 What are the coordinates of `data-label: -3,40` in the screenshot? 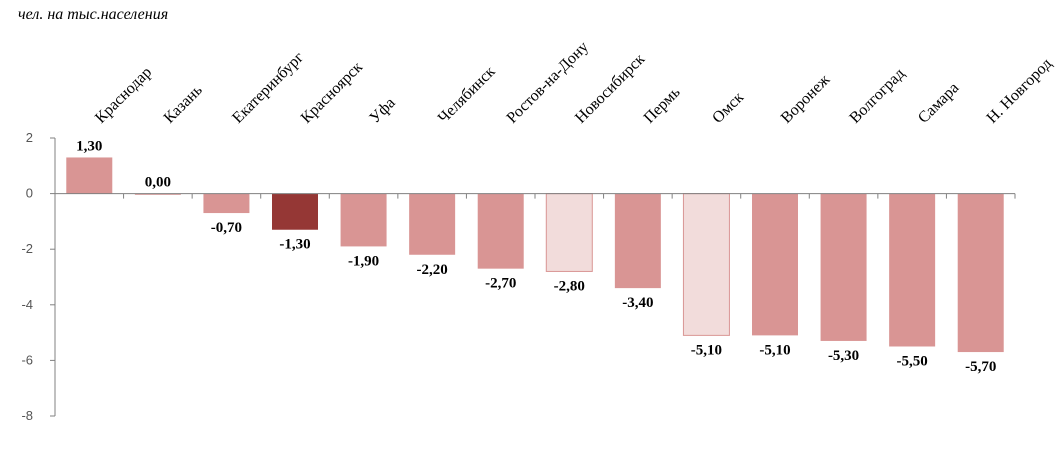 It's located at (637, 303).